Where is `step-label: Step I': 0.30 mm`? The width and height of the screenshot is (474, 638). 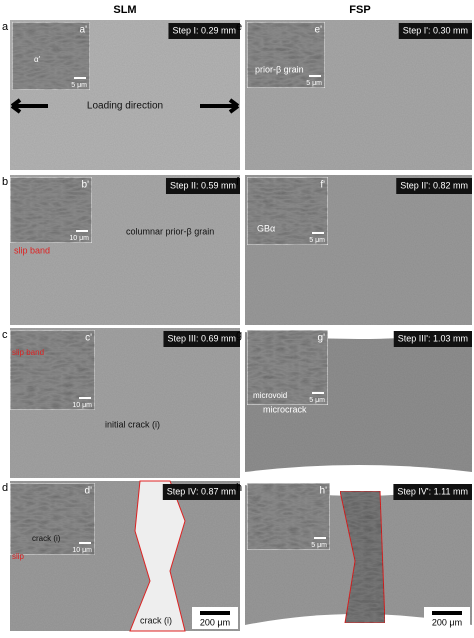 step-label: Step I': 0.30 mm is located at coordinates (435, 30).